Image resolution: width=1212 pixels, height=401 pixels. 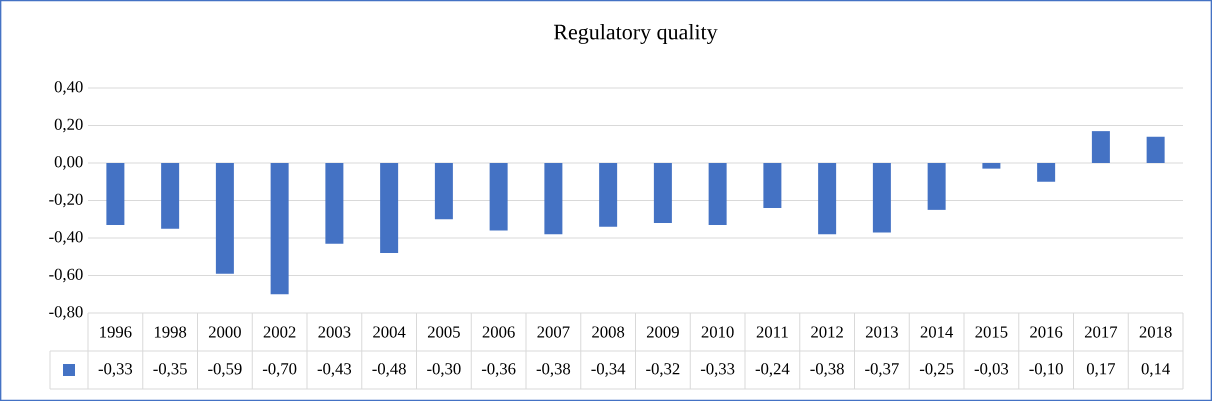 I want to click on data-label: -0,34, so click(x=608, y=370).